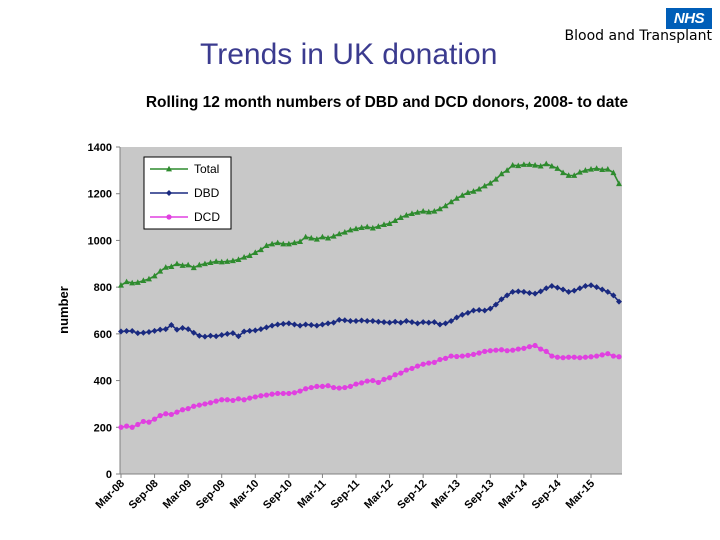 This screenshot has height=540, width=720. I want to click on y-tick-label: 1000, so click(100, 241).